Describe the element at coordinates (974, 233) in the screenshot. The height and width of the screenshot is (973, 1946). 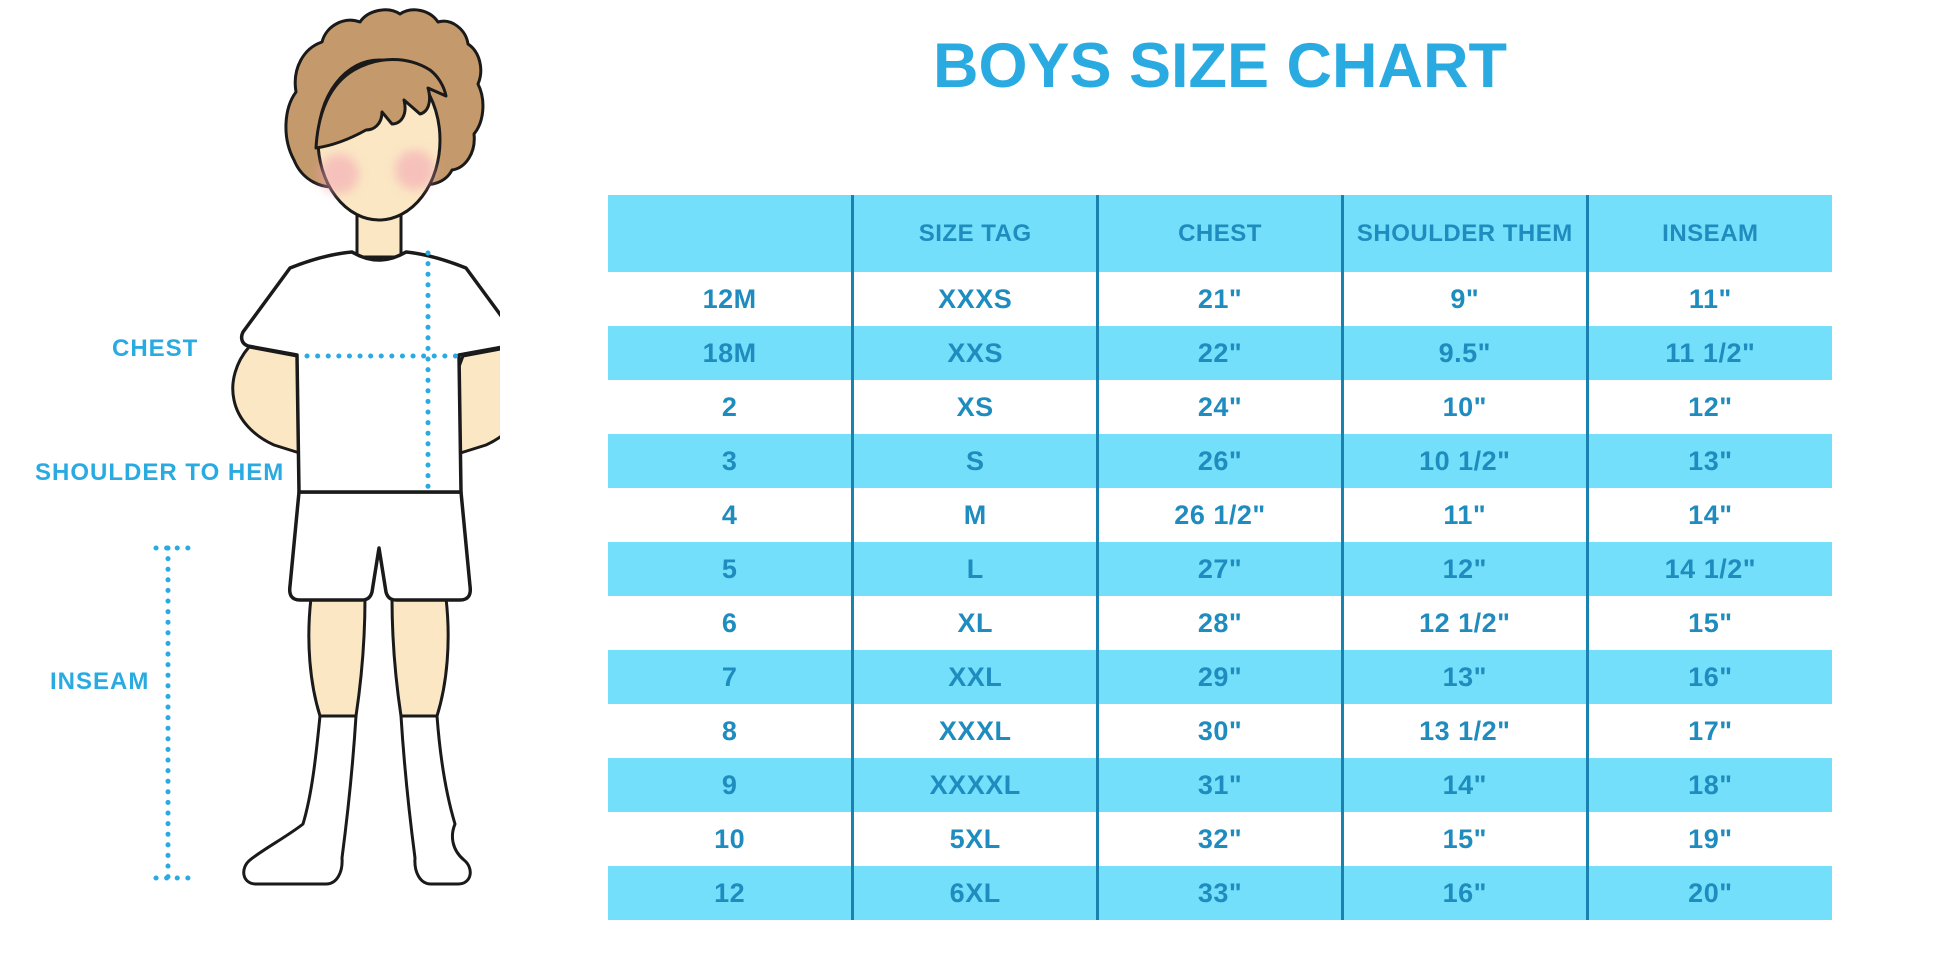
I see `column-header: SIZE TAG` at that location.